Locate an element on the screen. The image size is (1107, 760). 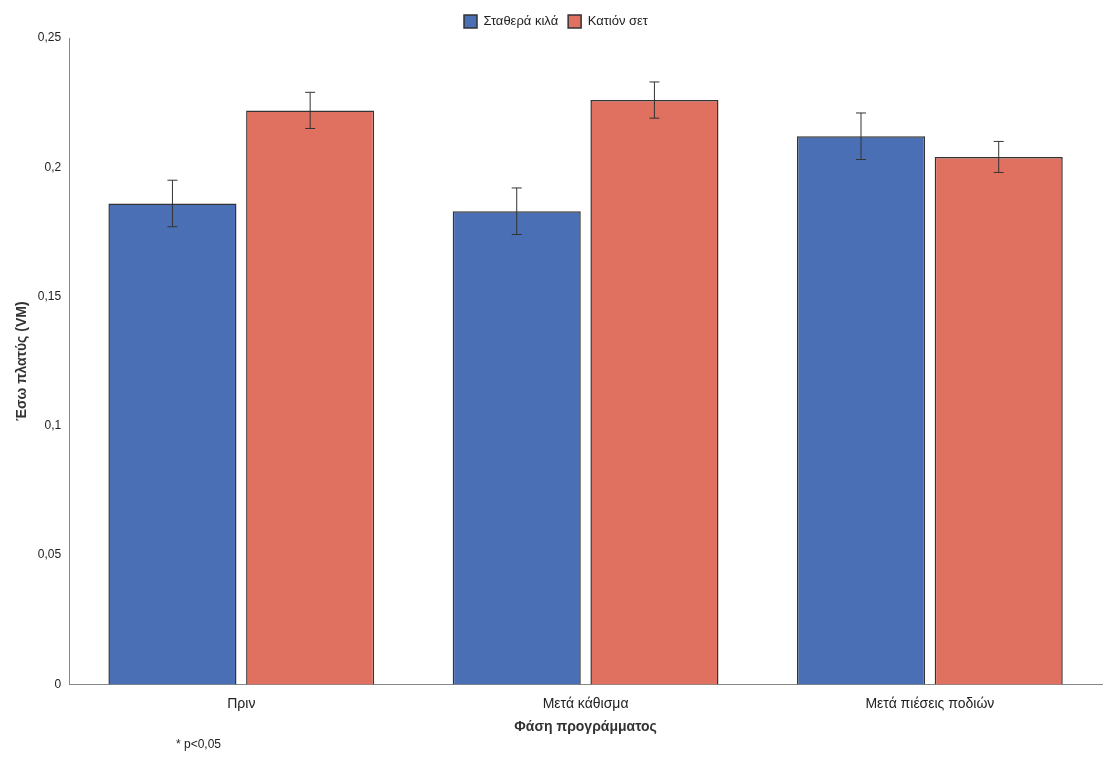
y-tick-label: 0 is located at coordinates (58, 683).